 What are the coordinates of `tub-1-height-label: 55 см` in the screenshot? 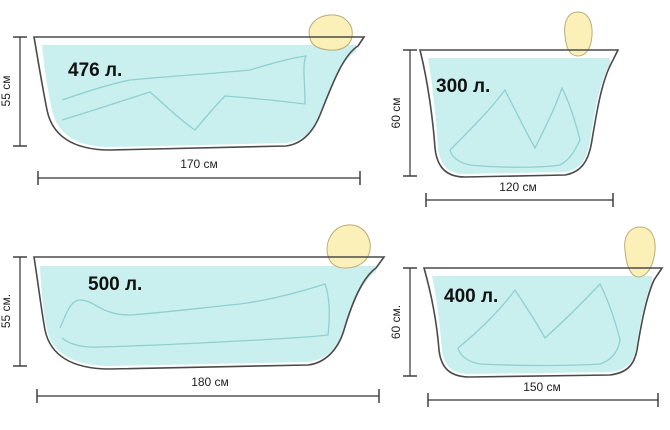 It's located at (6, 91).